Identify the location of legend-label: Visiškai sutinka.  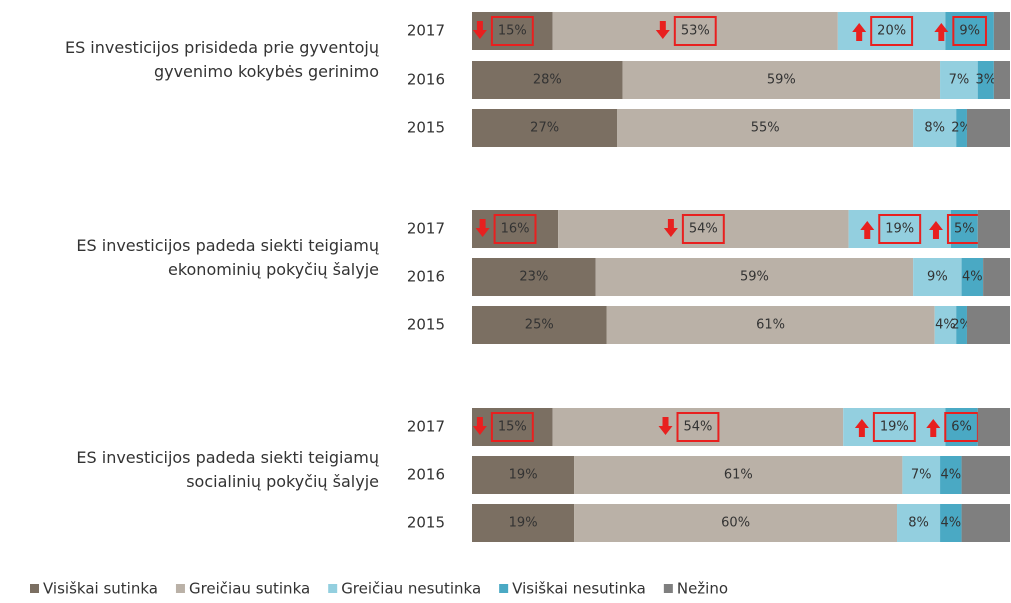
(100, 589).